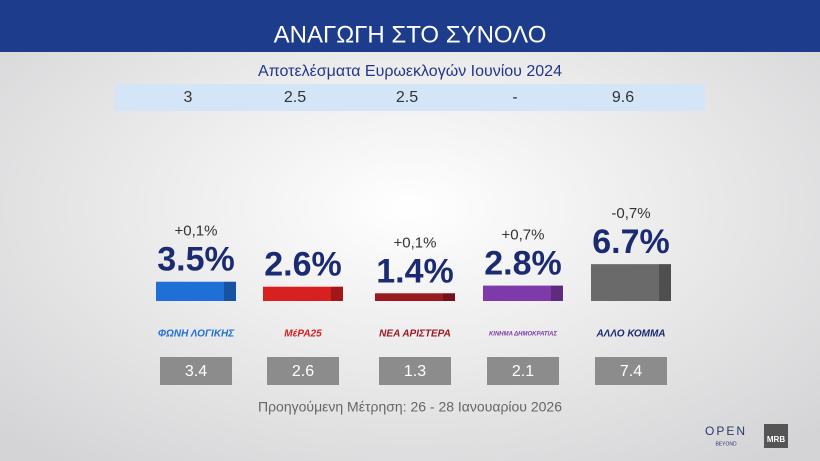  What do you see at coordinates (631, 242) in the screenshot?
I see `value-label: 6.7%` at bounding box center [631, 242].